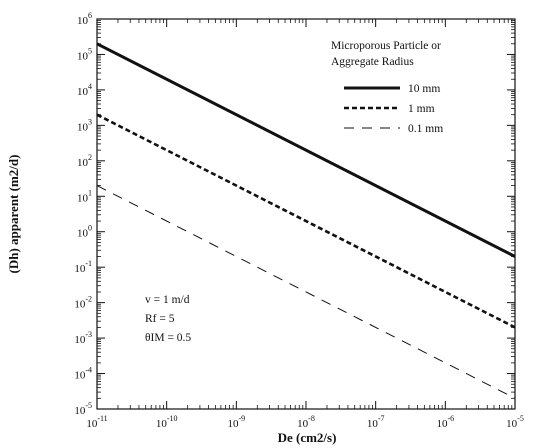 The image size is (536, 448). Describe the element at coordinates (393, 109) in the screenshot. I see `legend-entries: 10 mm 1 mm 0.1 mm` at that location.